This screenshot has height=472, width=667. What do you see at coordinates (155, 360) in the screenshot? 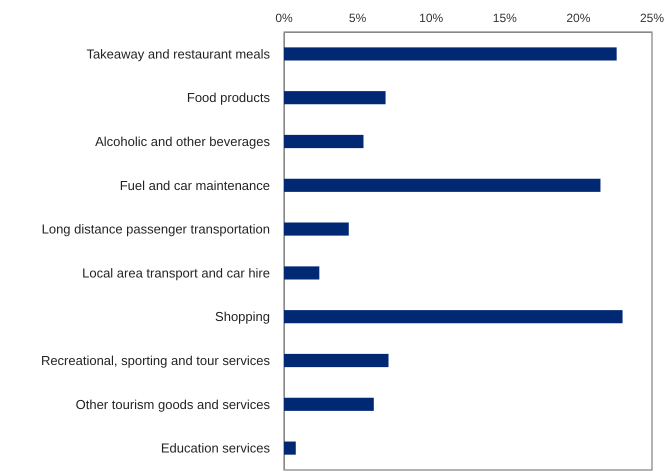
I see `y-tick-label: Recreational, sporting and tour services` at bounding box center [155, 360].